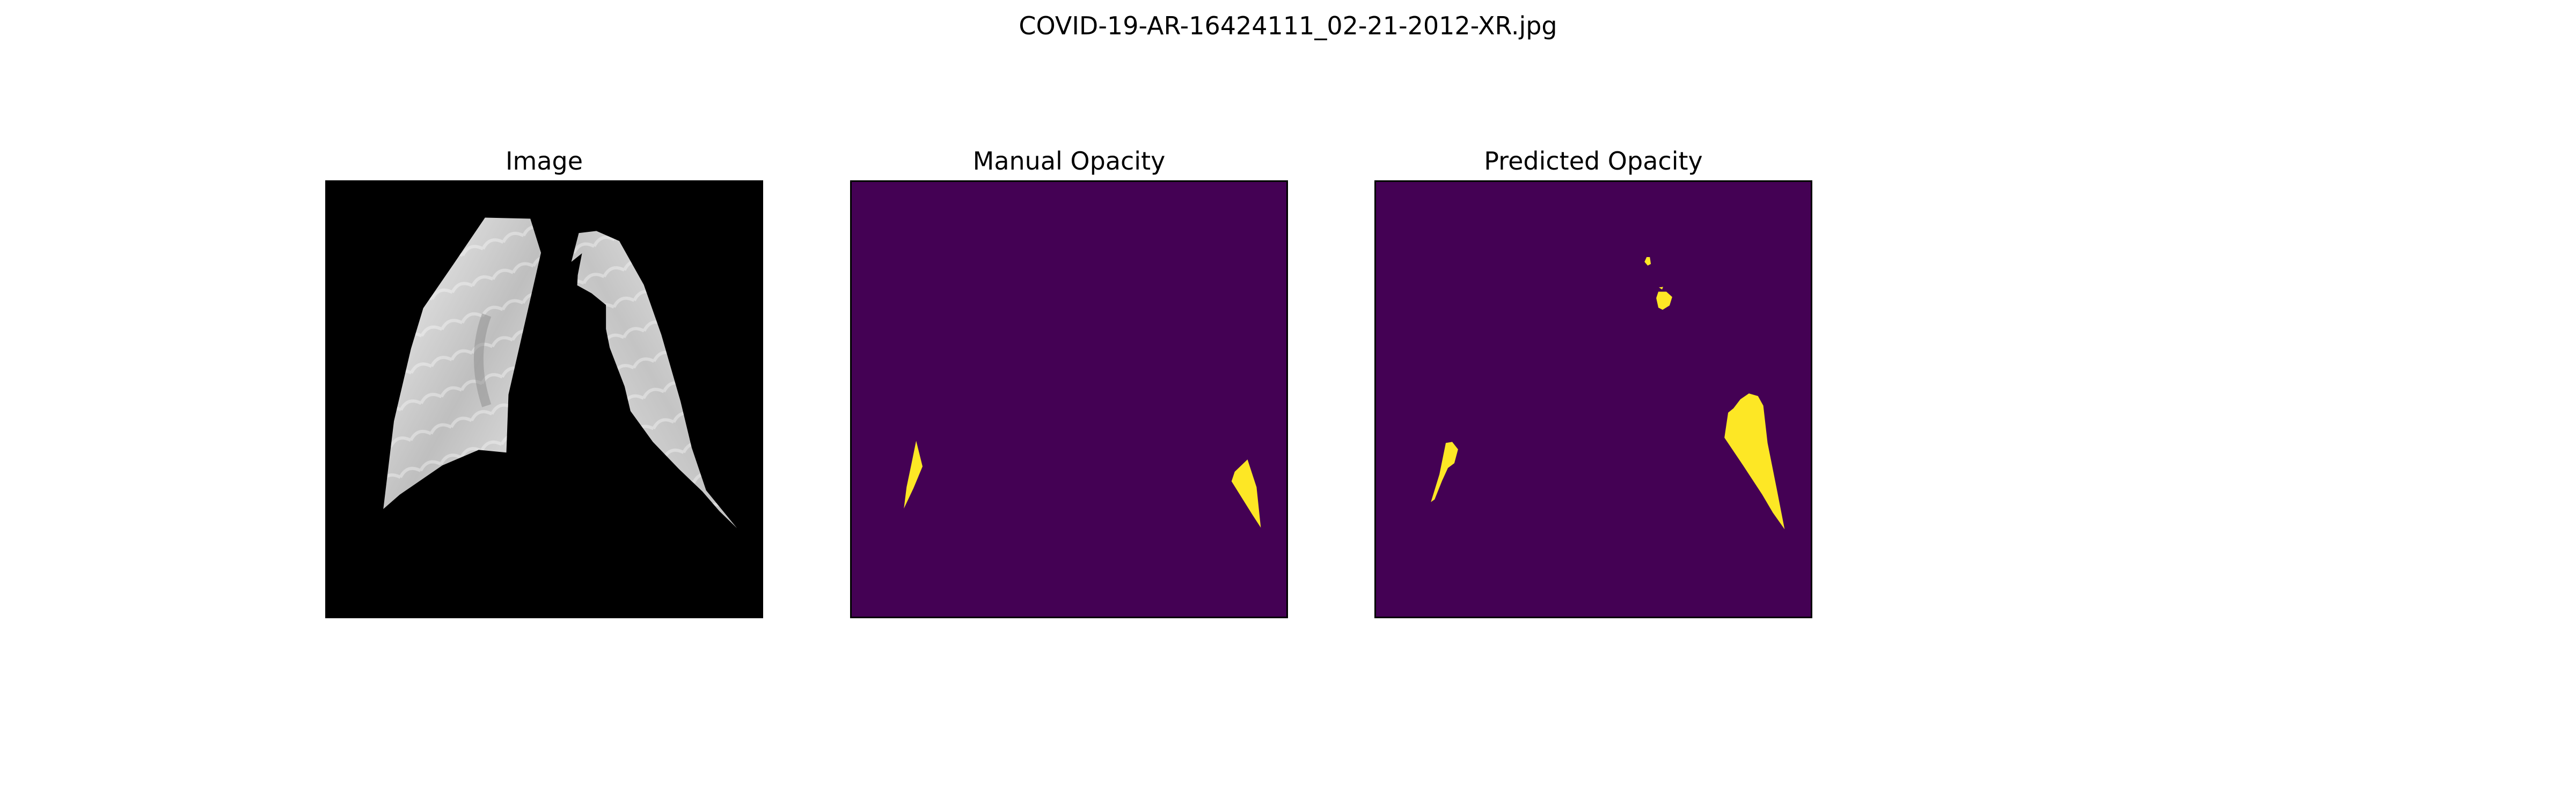  What do you see at coordinates (1288, 25) in the screenshot?
I see `figure-title: COVID-19-AR-16424111_02-21-2012-XR.jpg` at bounding box center [1288, 25].